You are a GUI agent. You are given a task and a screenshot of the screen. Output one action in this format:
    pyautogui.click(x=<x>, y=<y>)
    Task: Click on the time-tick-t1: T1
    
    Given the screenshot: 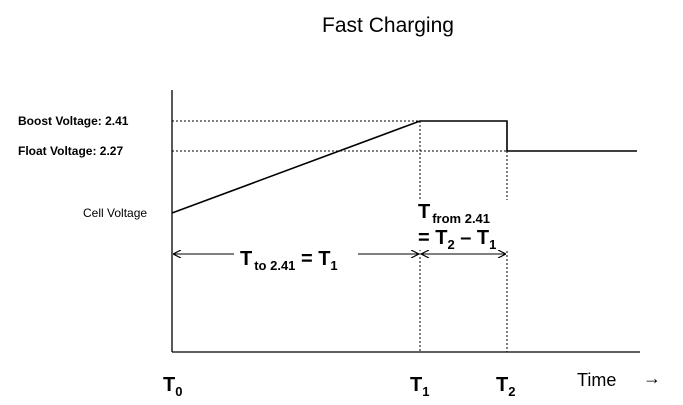 What is the action you would take?
    pyautogui.click(x=419, y=386)
    